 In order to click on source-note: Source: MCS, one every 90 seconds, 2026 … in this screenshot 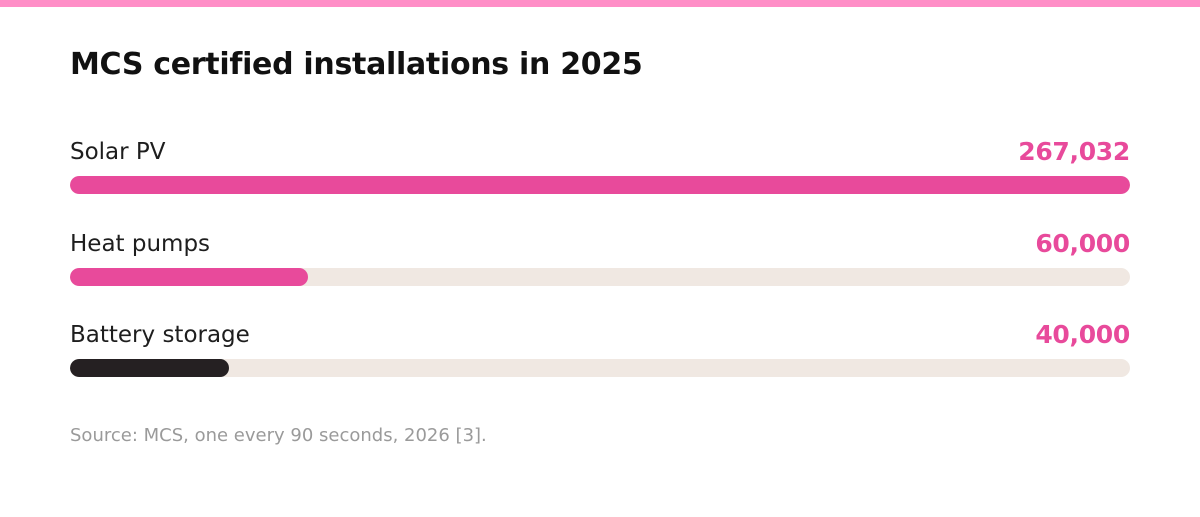, I will do `click(278, 435)`.